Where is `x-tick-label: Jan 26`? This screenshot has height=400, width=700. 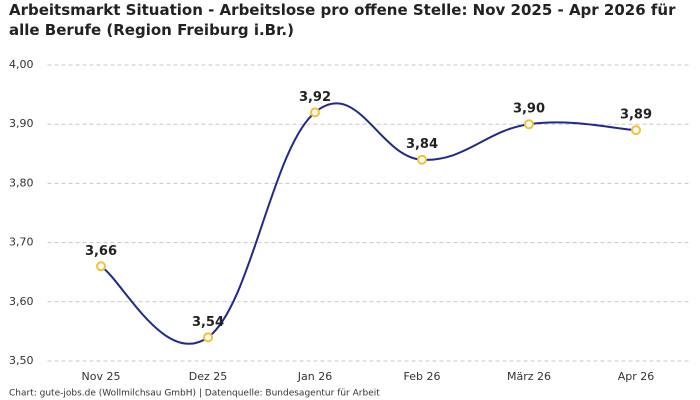 x-tick-label: Jan 26 is located at coordinates (314, 376).